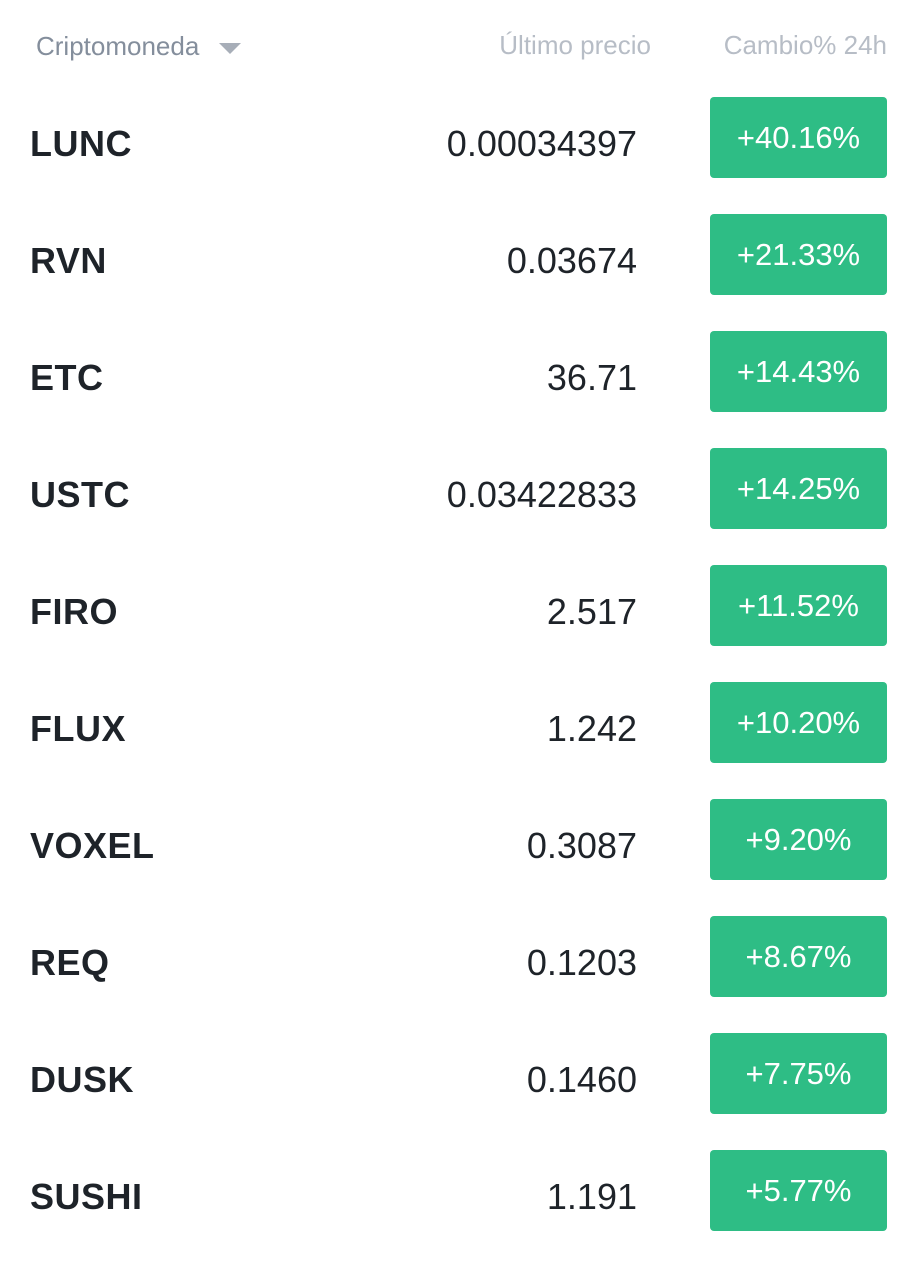 Image resolution: width=915 pixels, height=1280 pixels. I want to click on price-value: 36.71, so click(591, 377).